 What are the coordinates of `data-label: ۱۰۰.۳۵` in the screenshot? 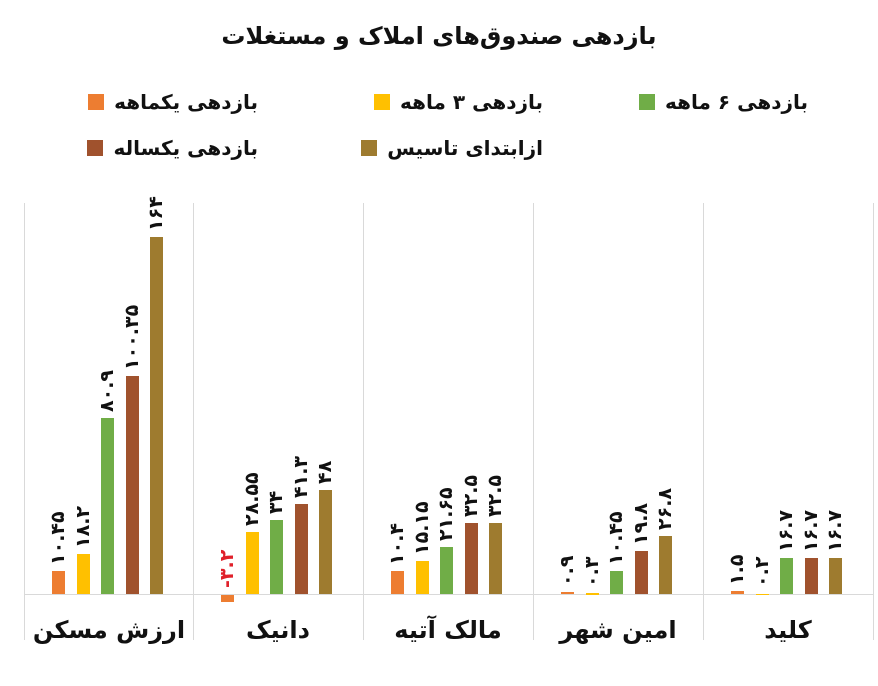 It's located at (131, 337).